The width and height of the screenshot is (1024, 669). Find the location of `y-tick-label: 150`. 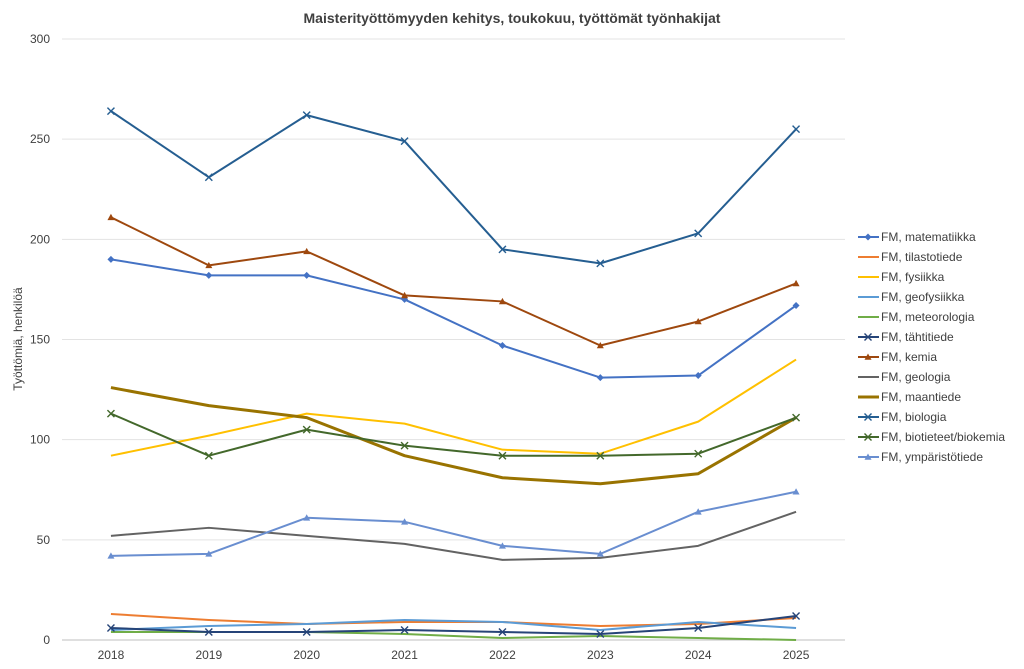

y-tick-label: 150 is located at coordinates (40, 340).